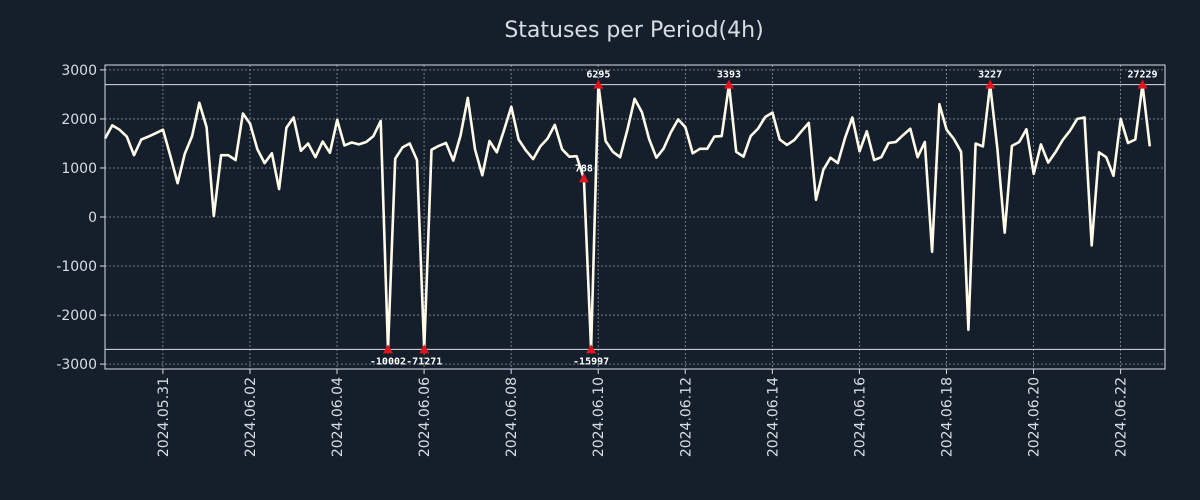 This screenshot has height=500, width=1200. Describe the element at coordinates (633, 30) in the screenshot. I see `chart-title: Statuses per Period(4h)` at that location.